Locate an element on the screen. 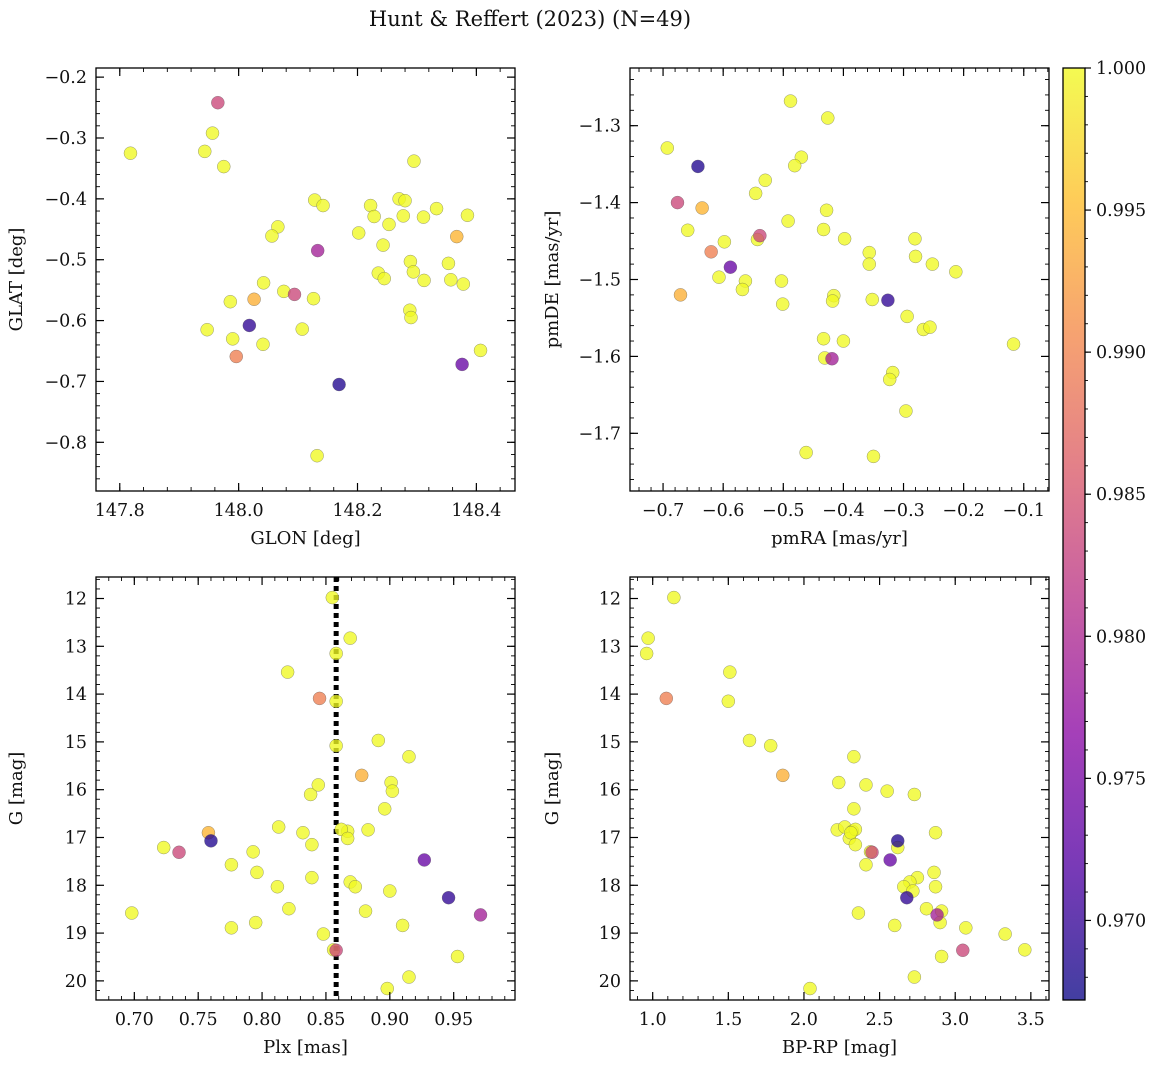 The height and width of the screenshot is (1067, 1161). x-tick-label: −0.3 is located at coordinates (903, 511).